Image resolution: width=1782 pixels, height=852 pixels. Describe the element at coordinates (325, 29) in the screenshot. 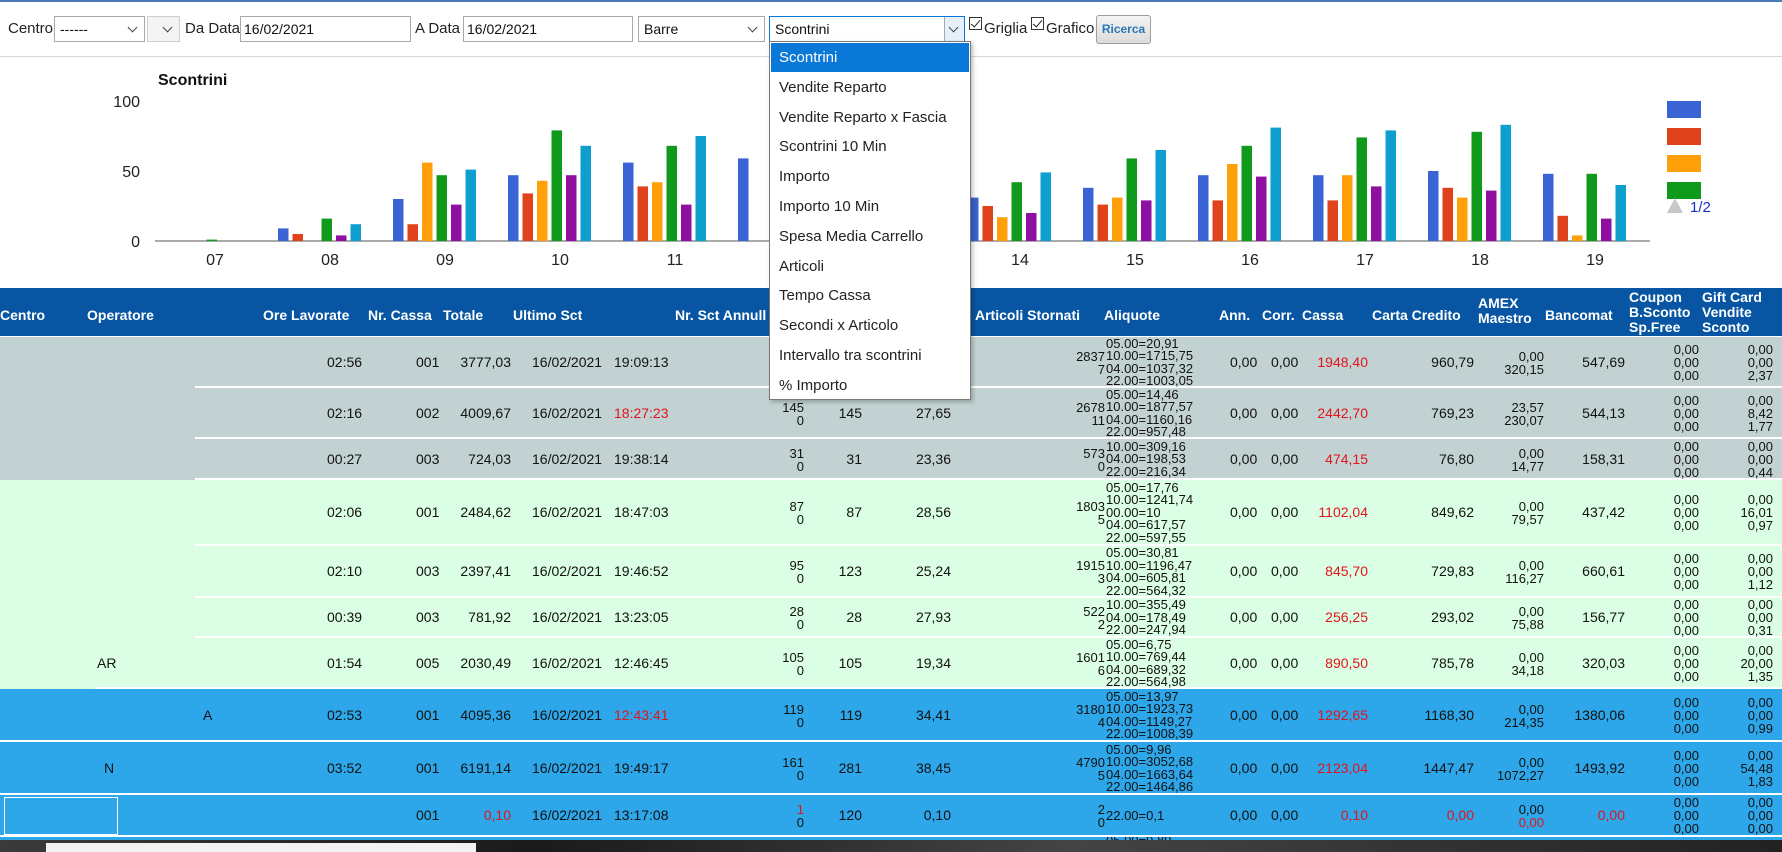

I see `da-data-input: 16/02/2021` at that location.